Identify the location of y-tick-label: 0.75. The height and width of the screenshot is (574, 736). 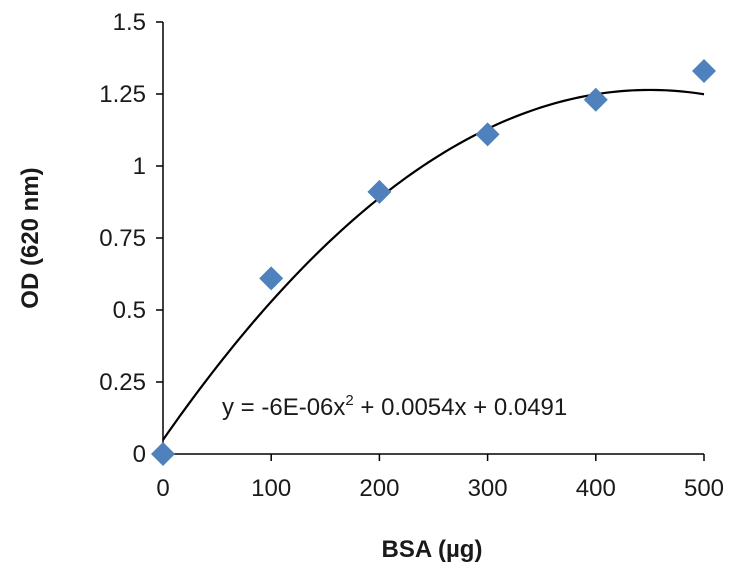
(122, 238).